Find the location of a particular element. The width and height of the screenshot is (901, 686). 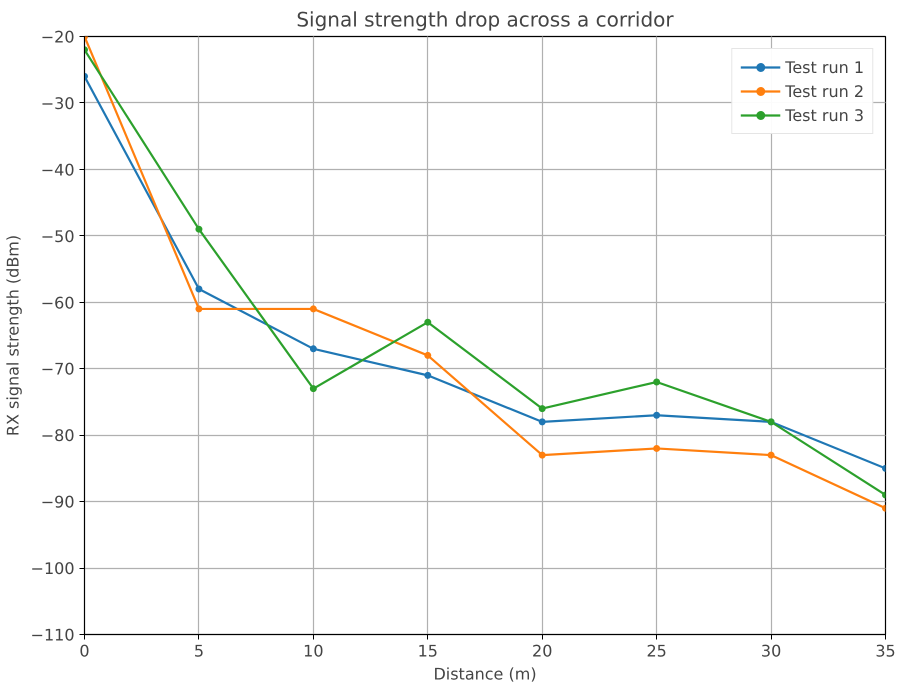

y-tick-label: −40 is located at coordinates (57, 170).